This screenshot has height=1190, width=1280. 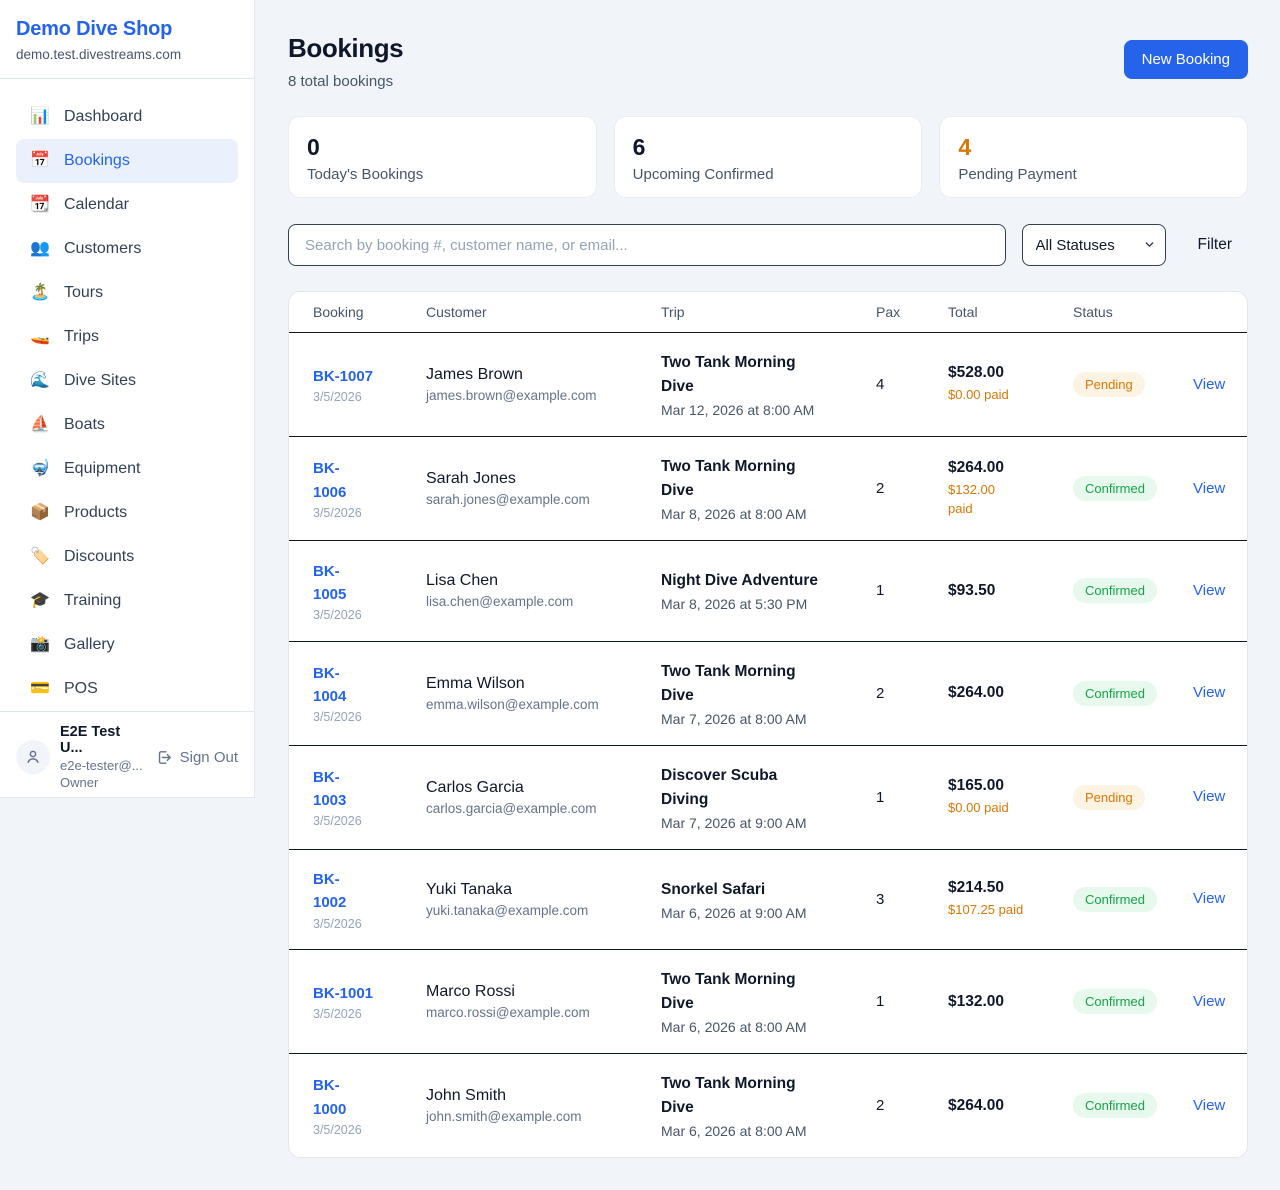 What do you see at coordinates (127, 425) in the screenshot?
I see `sidebar-item-boats: ⛵ Boats` at bounding box center [127, 425].